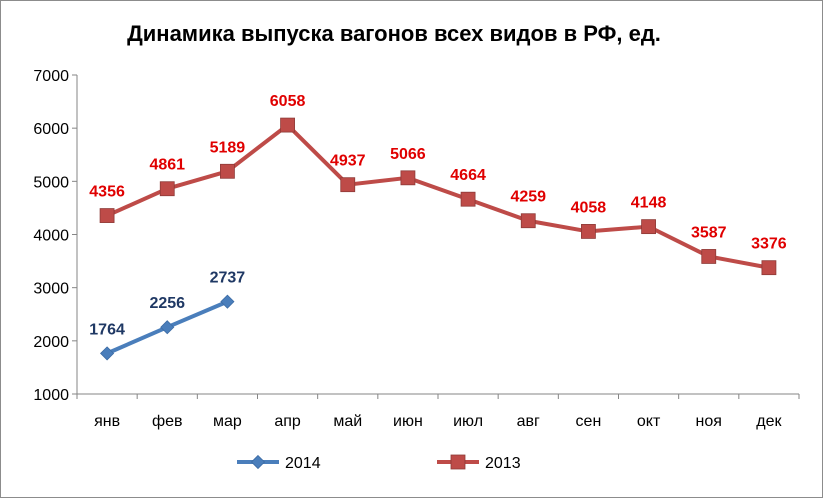 This screenshot has width=823, height=498. What do you see at coordinates (589, 207) in the screenshot?
I see `data-label: 4058` at bounding box center [589, 207].